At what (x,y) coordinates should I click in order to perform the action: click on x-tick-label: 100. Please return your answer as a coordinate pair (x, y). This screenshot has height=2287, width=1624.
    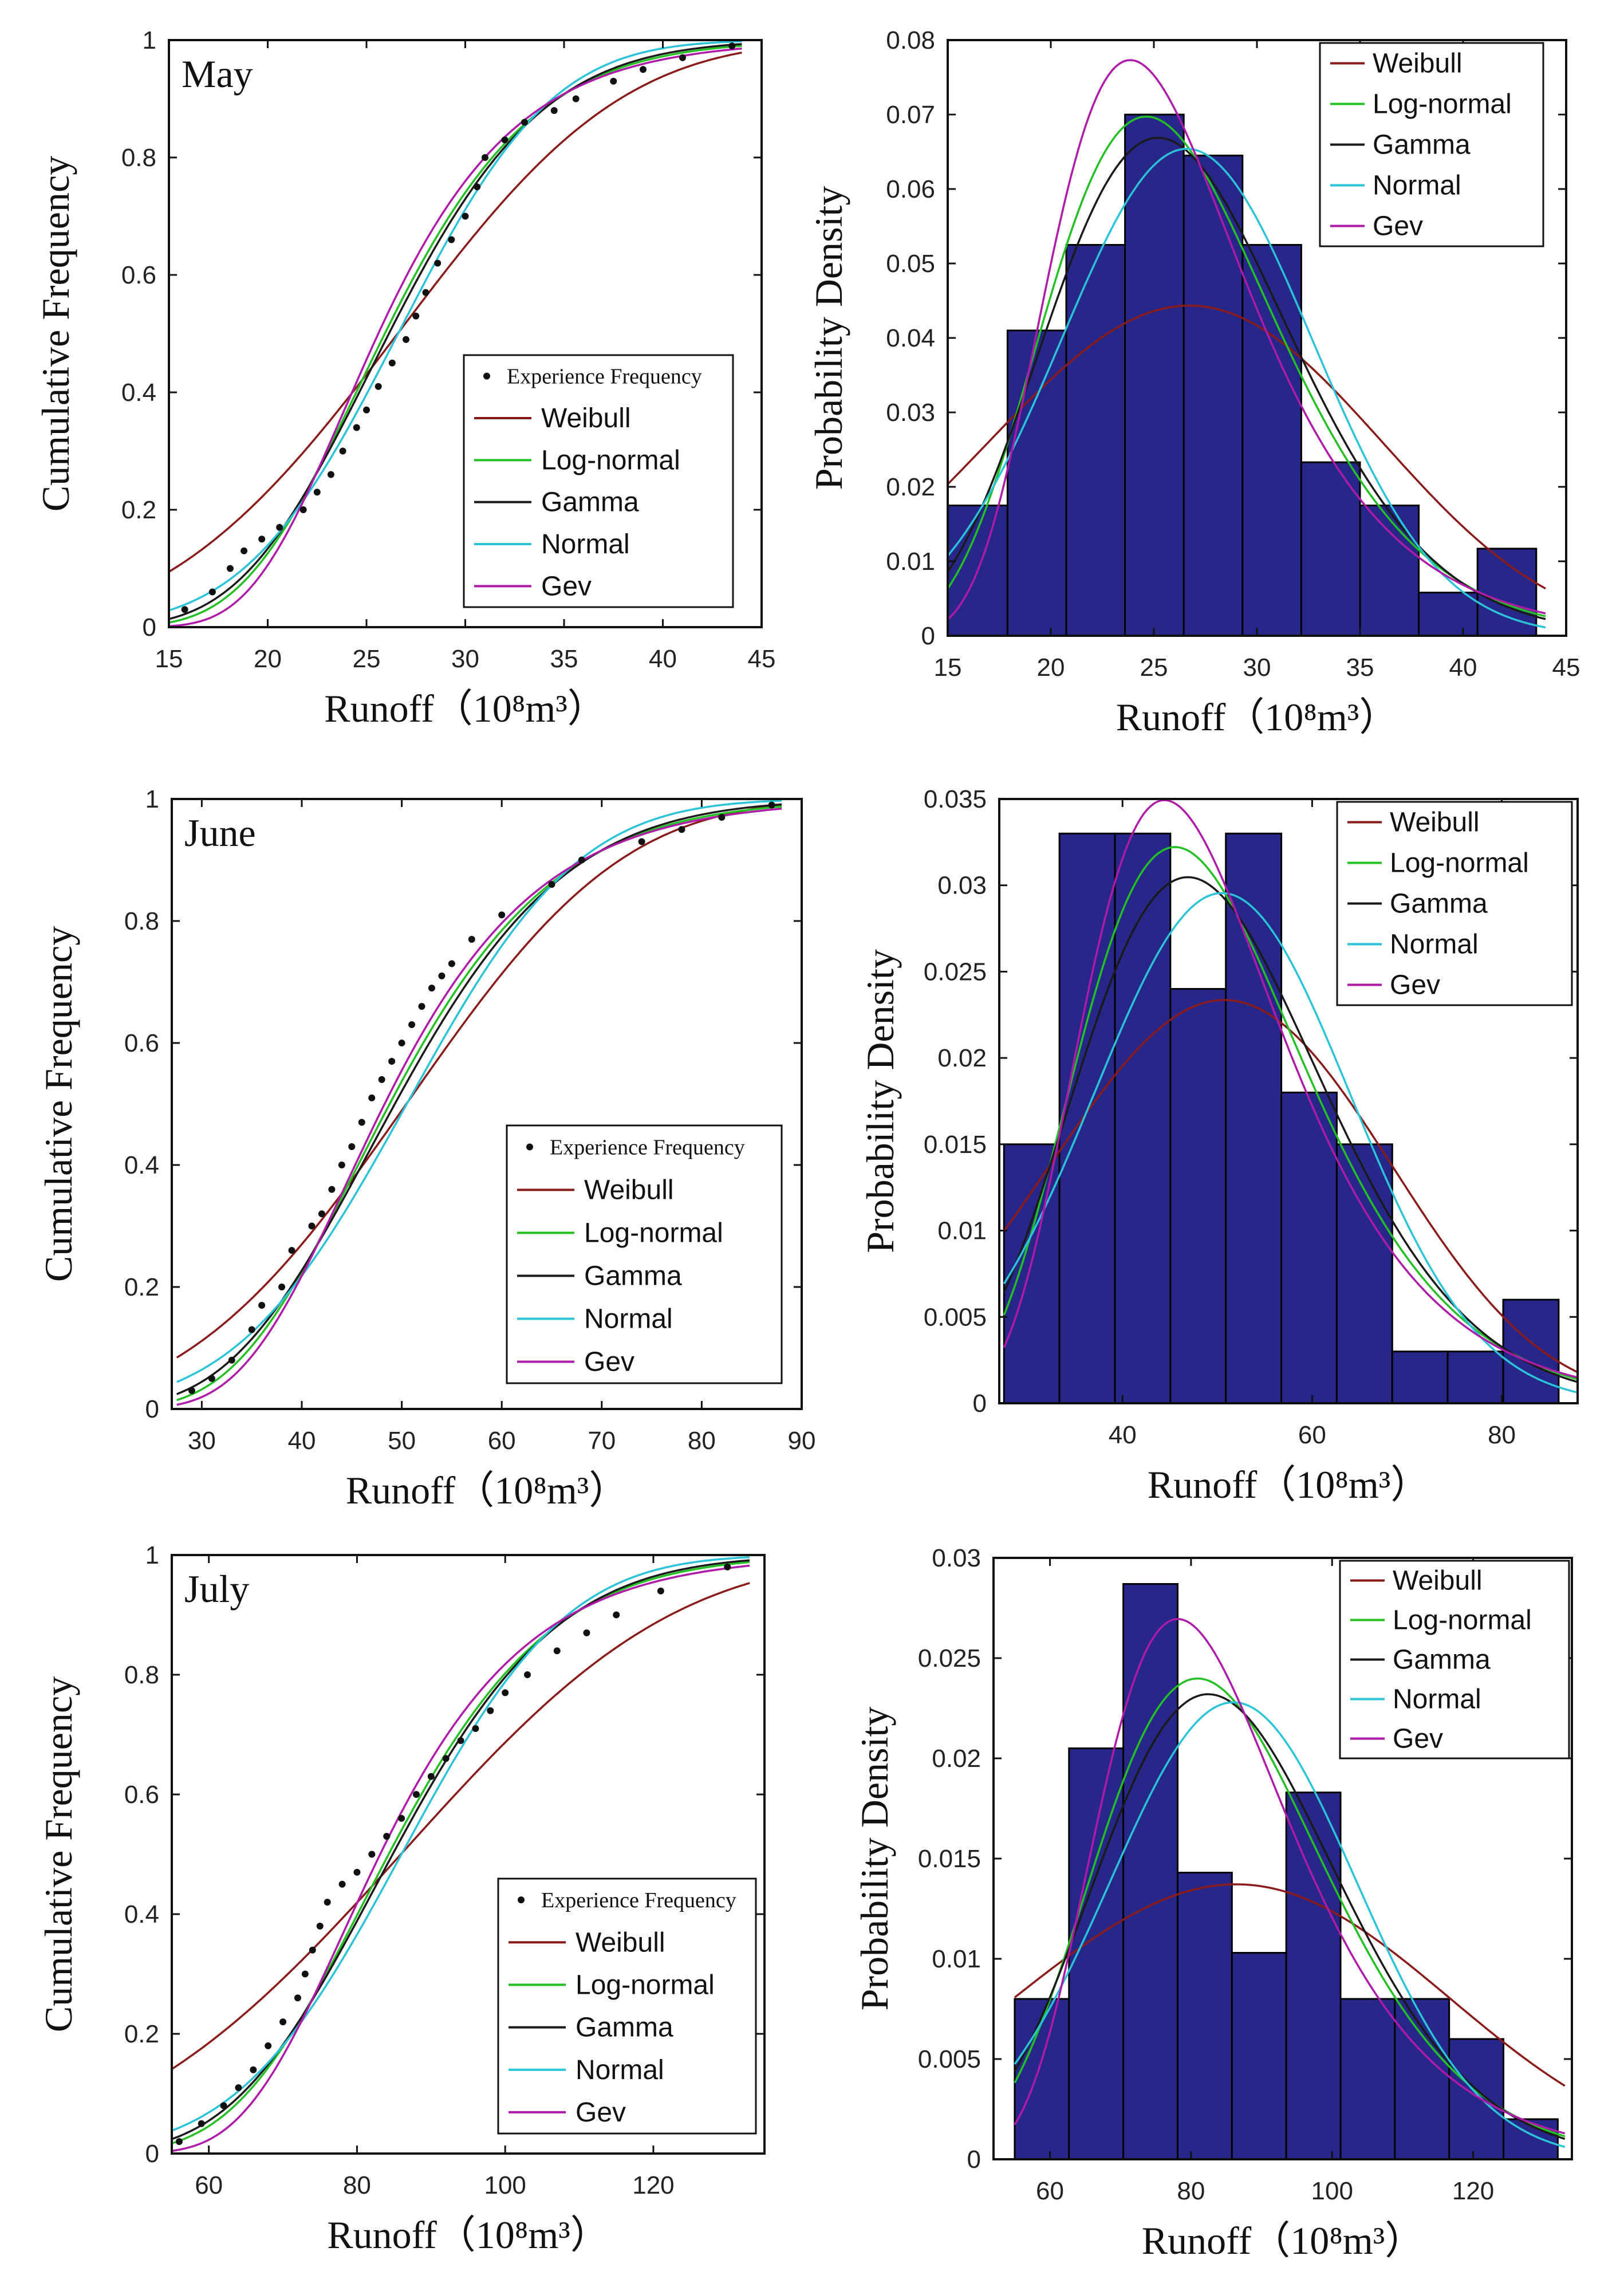
    Looking at the image, I should click on (1332, 2191).